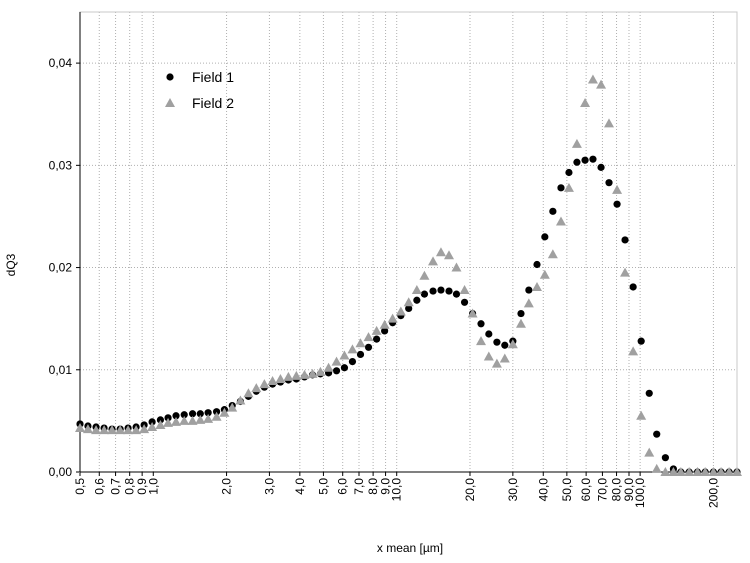  Describe the element at coordinates (359, 486) in the screenshot. I see `x-tick-label: 7,0` at that location.